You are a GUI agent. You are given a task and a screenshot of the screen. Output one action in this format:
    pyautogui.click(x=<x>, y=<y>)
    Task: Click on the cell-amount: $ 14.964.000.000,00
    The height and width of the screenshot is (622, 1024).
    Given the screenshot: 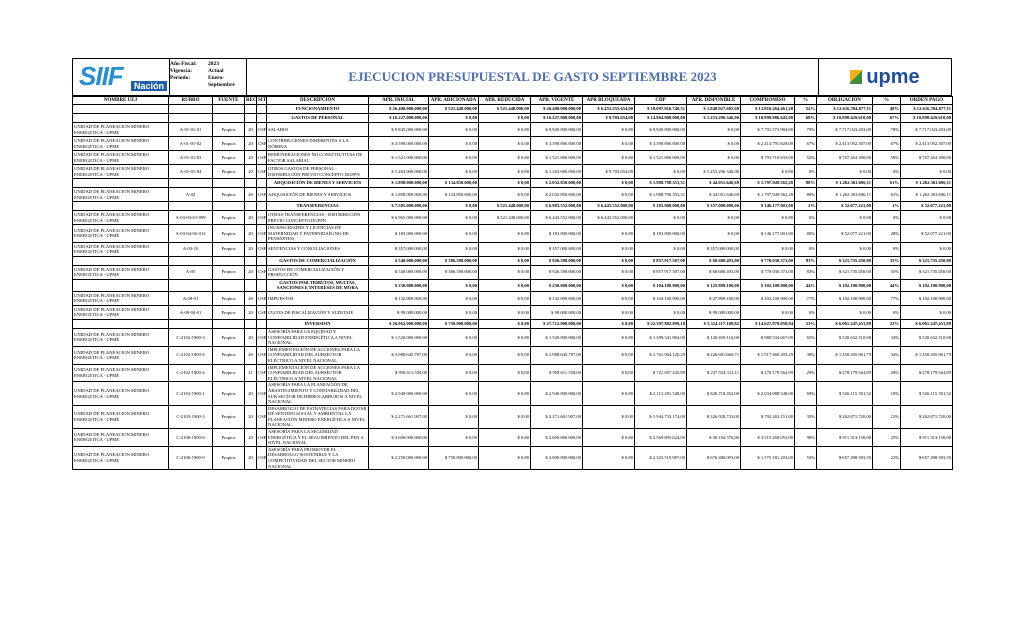 What is the action you would take?
    pyautogui.click(x=660, y=118)
    